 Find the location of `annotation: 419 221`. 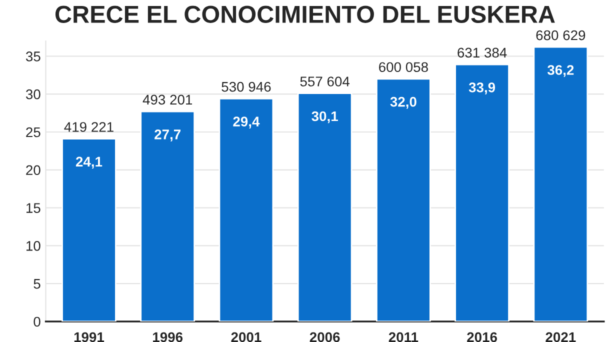

annotation: 419 221 is located at coordinates (89, 127).